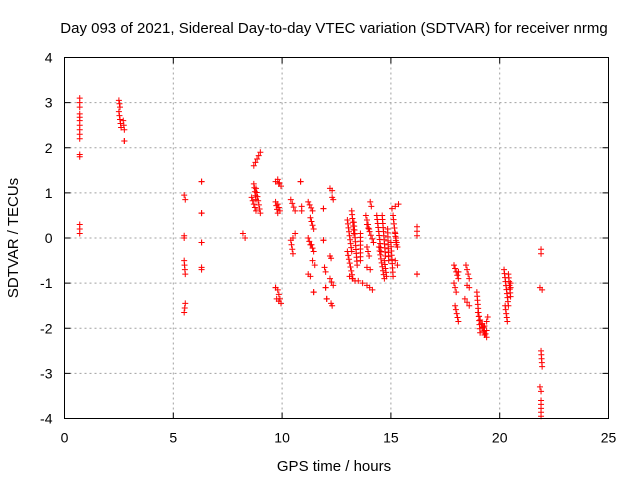  What do you see at coordinates (49, 58) in the screenshot?
I see `y-tick-label: 4` at bounding box center [49, 58].